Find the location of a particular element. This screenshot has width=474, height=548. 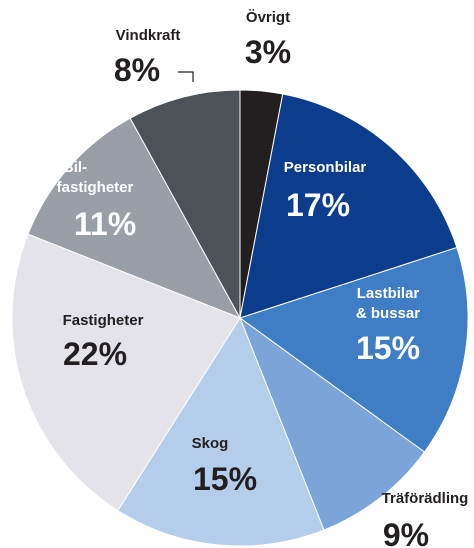

slice-value-label: 17% is located at coordinates (318, 205).